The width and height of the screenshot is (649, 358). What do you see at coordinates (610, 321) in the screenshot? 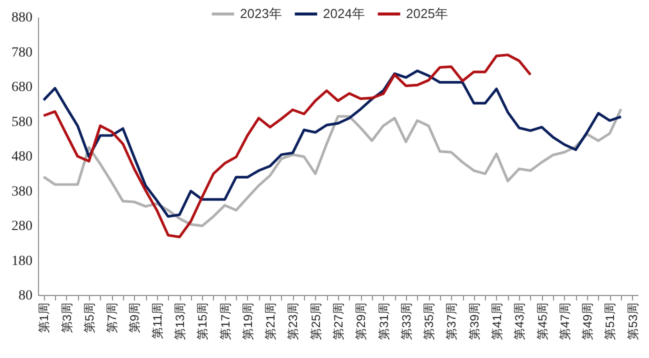
I see `x-tick-label: 第51周` at bounding box center [610, 321].